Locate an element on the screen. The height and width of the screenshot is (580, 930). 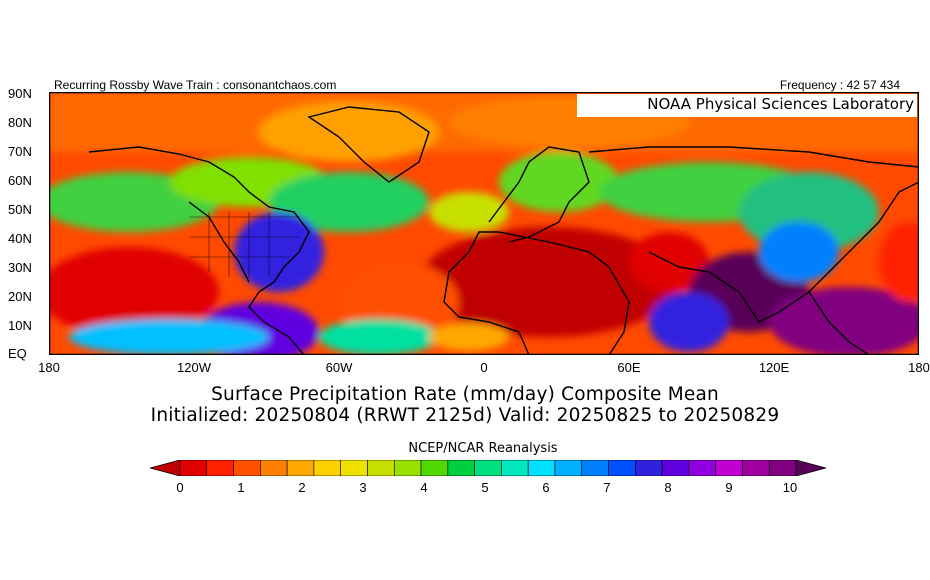
colorbar-tick-label: 2 is located at coordinates (302, 487).